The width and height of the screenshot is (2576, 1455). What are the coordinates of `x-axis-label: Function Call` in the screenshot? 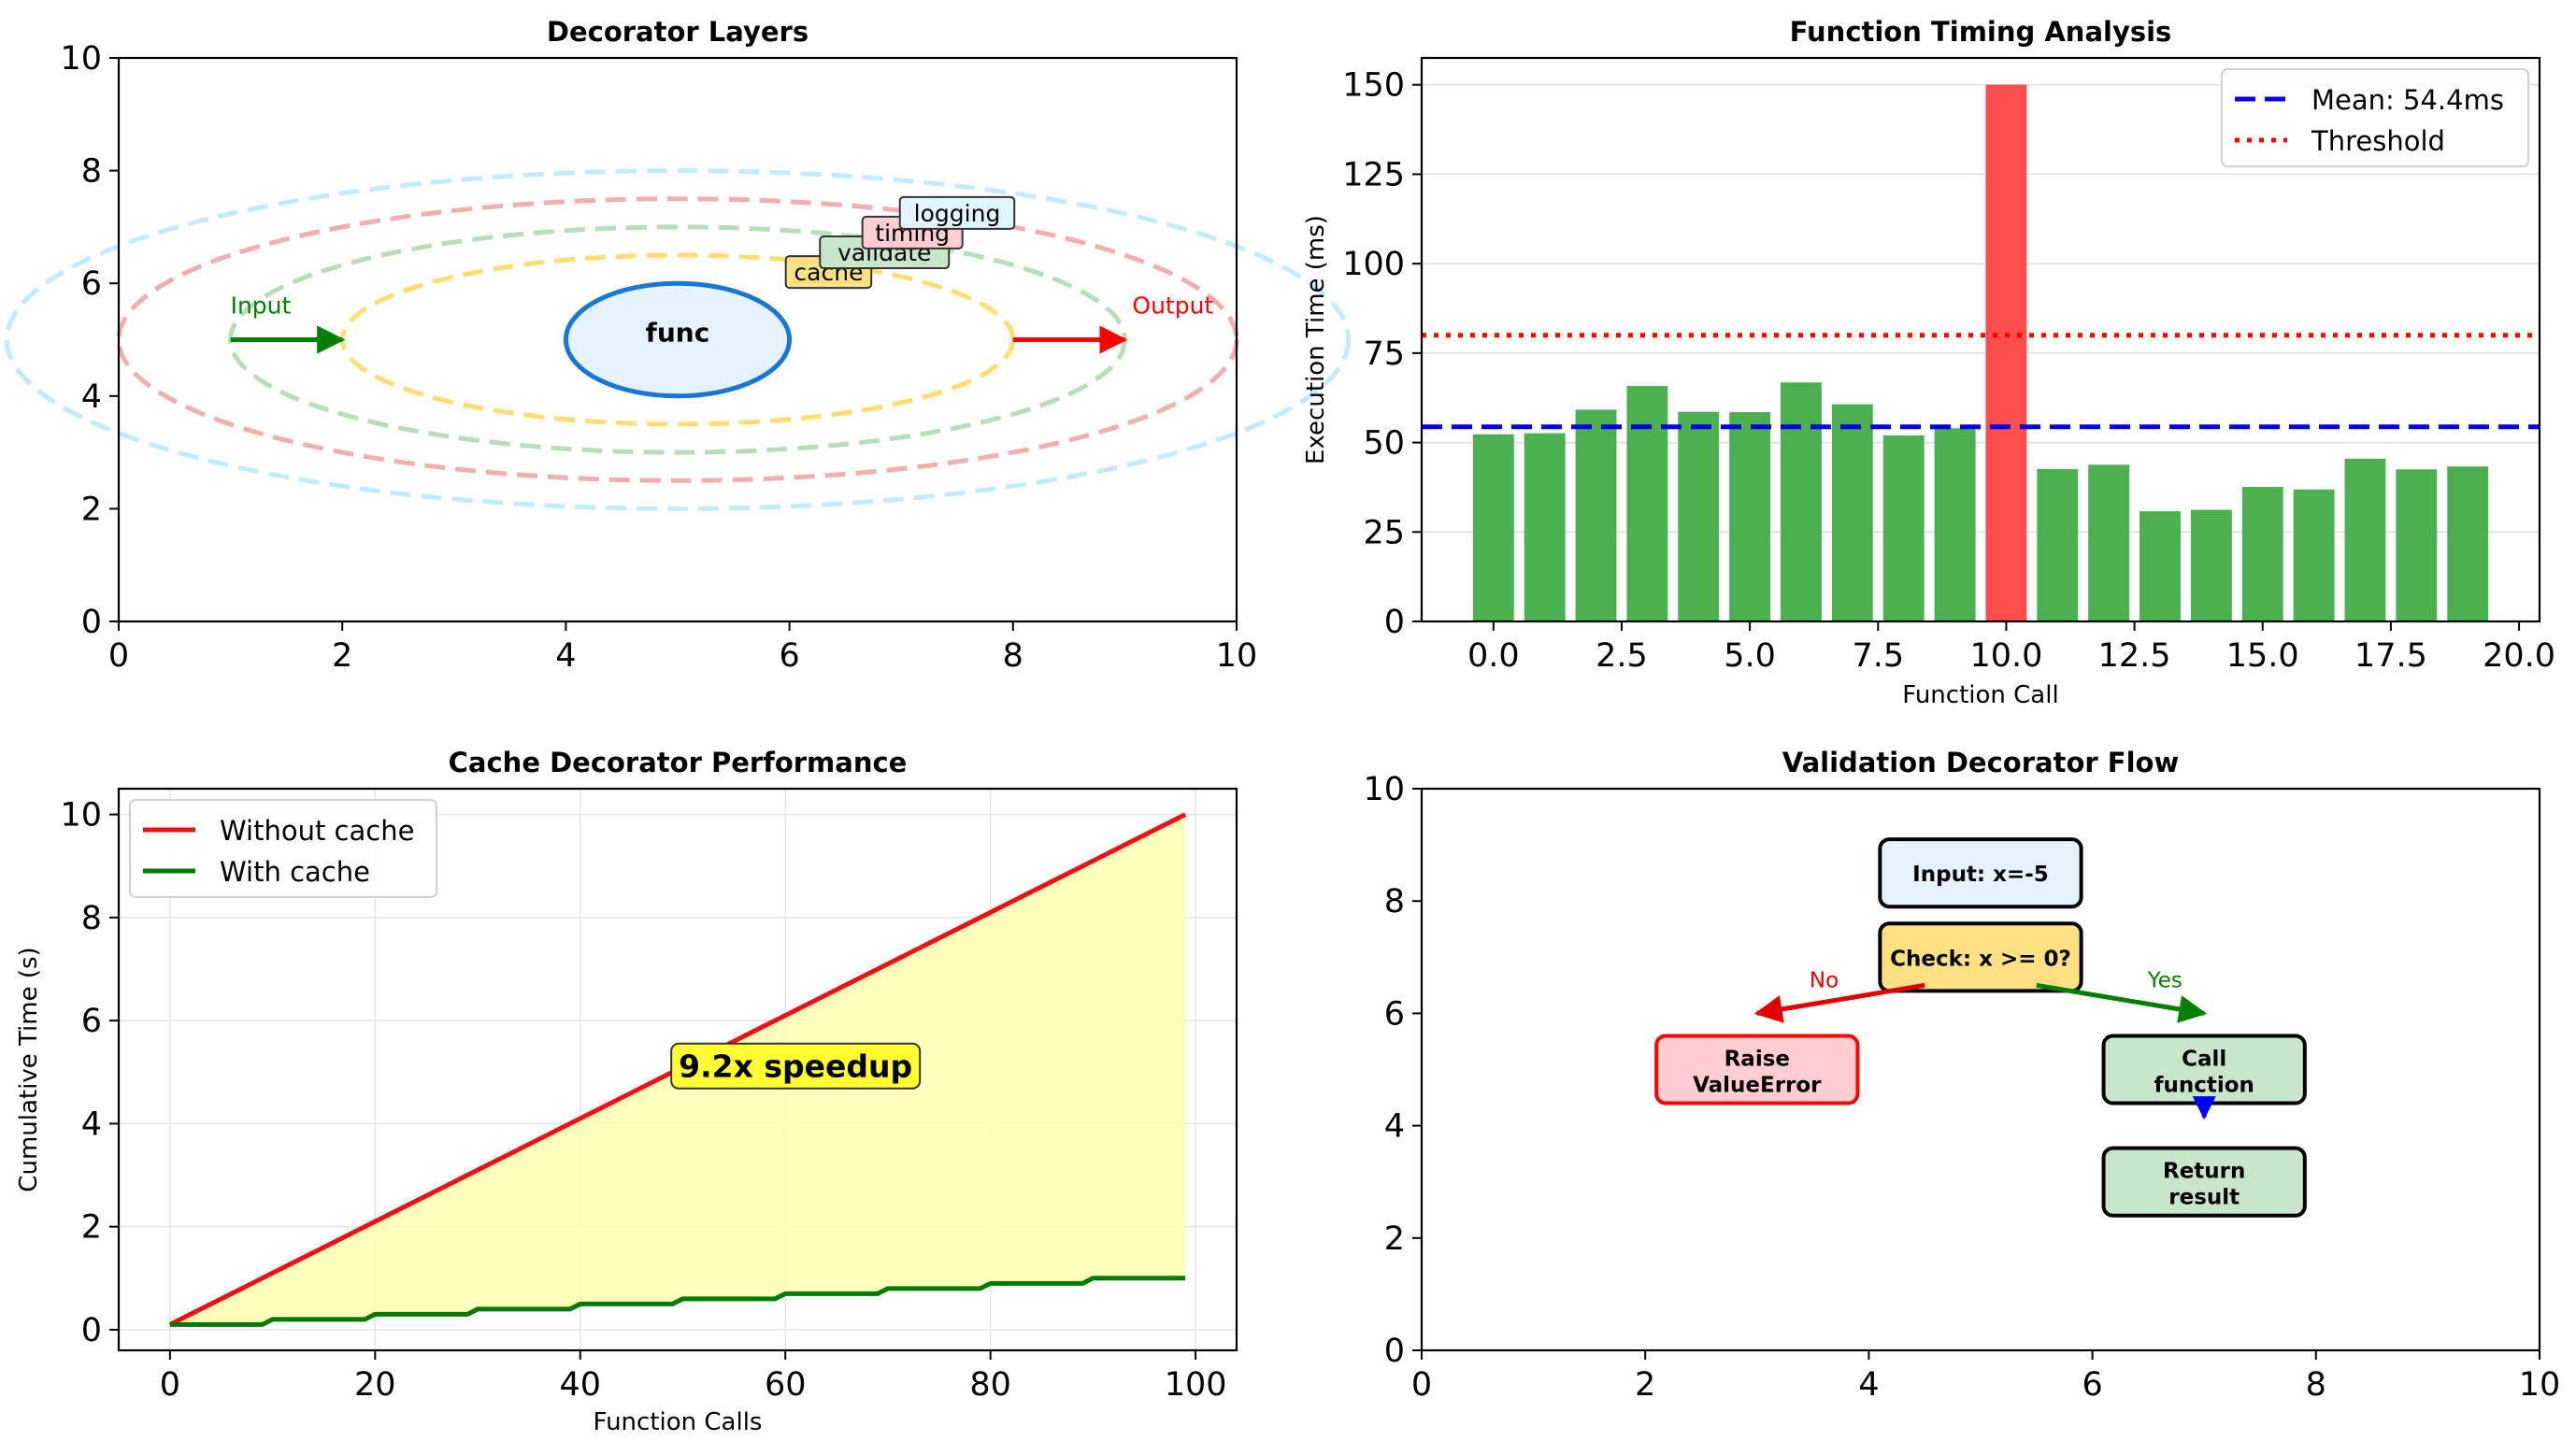 It's located at (1980, 695).